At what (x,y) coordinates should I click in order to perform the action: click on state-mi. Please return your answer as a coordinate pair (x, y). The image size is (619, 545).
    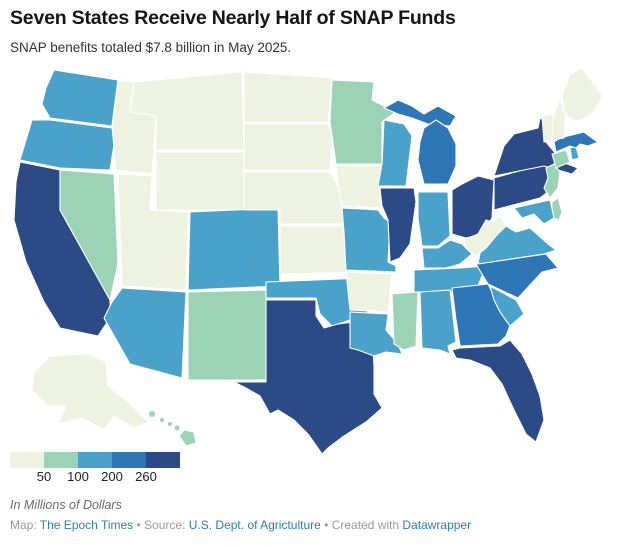
    Looking at the image, I should click on (420, 142).